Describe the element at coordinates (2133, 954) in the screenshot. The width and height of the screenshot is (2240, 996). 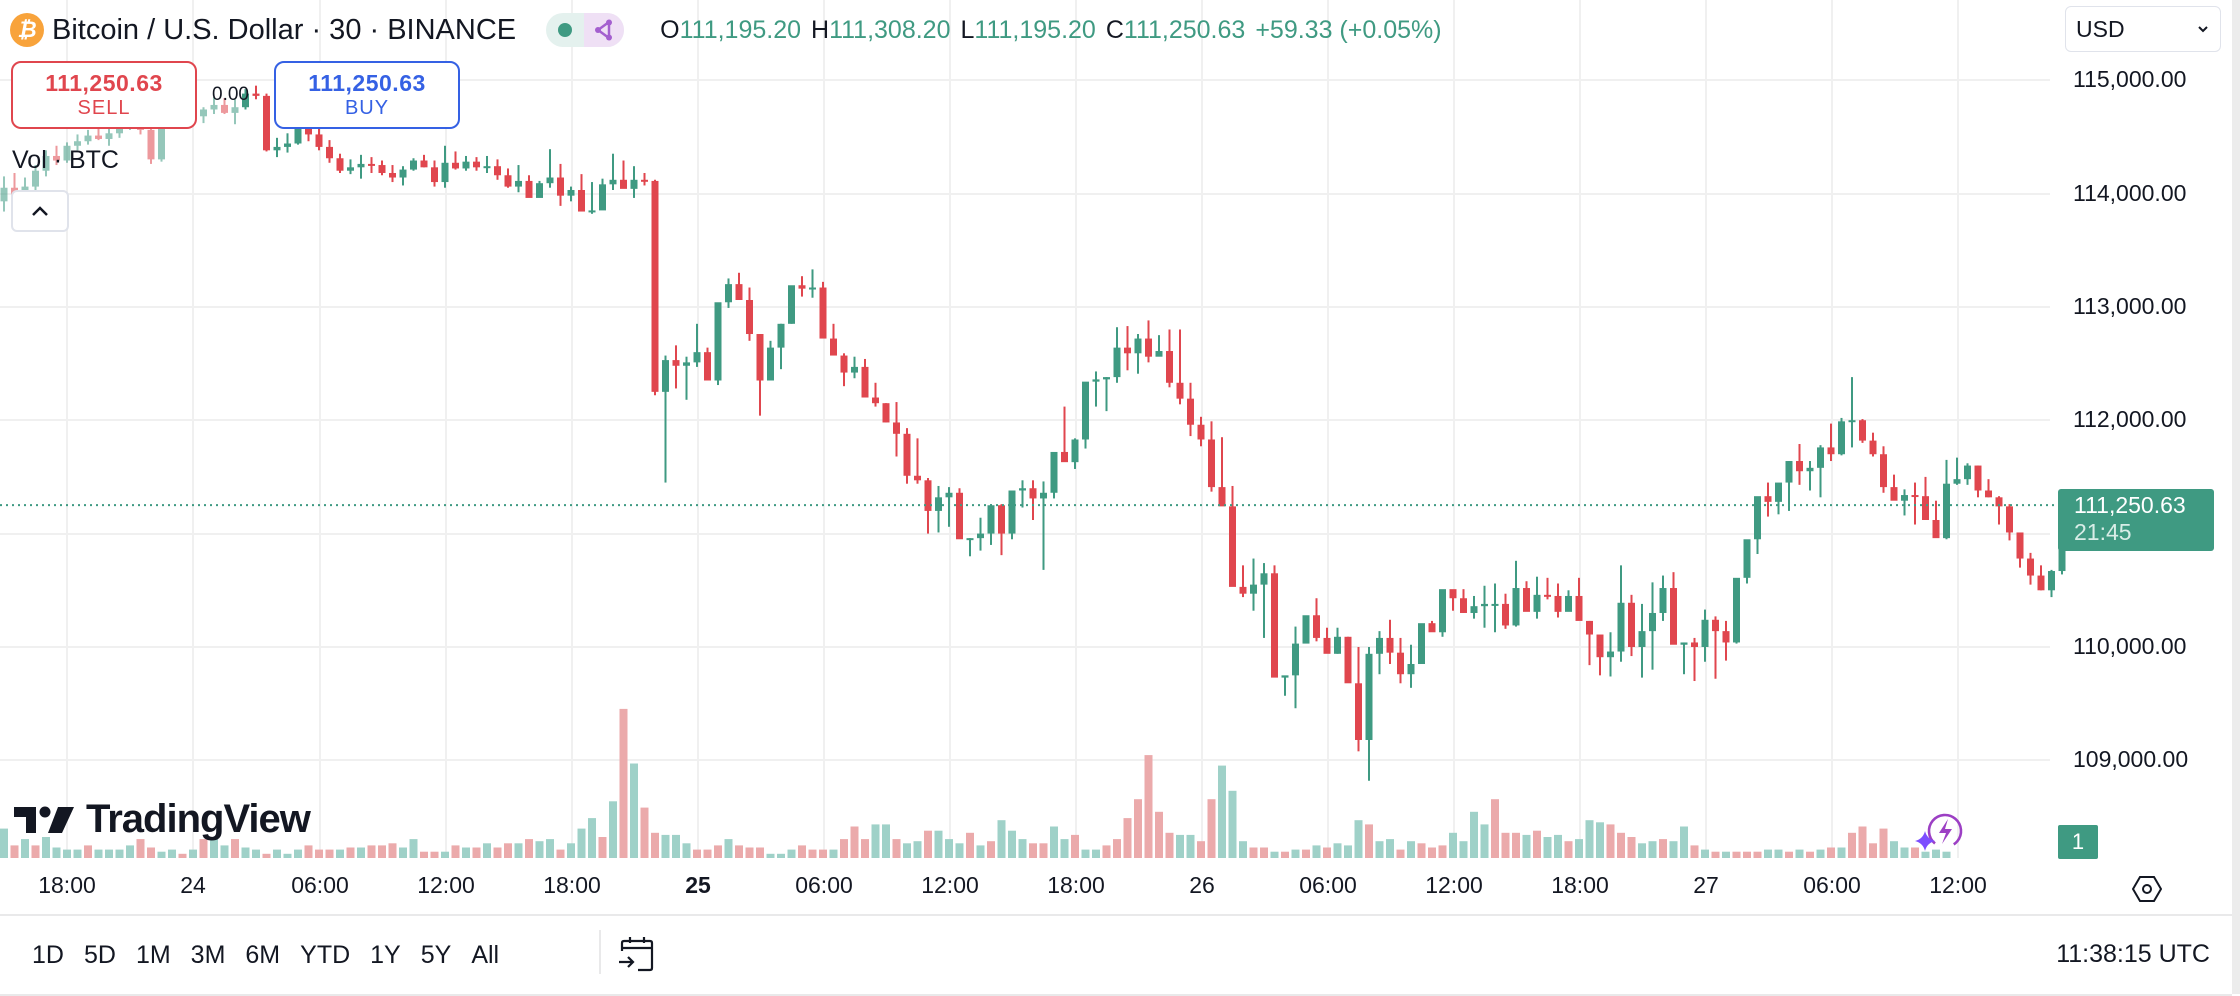
I see `utc-clock: 11:38:15 UTC` at that location.